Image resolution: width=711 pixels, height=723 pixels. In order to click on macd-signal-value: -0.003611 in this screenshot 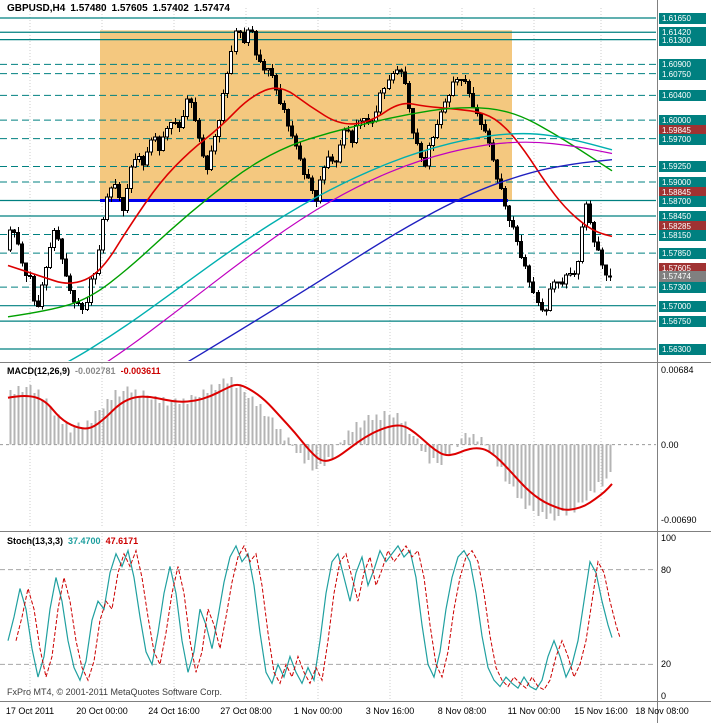, I will do `click(140, 371)`.